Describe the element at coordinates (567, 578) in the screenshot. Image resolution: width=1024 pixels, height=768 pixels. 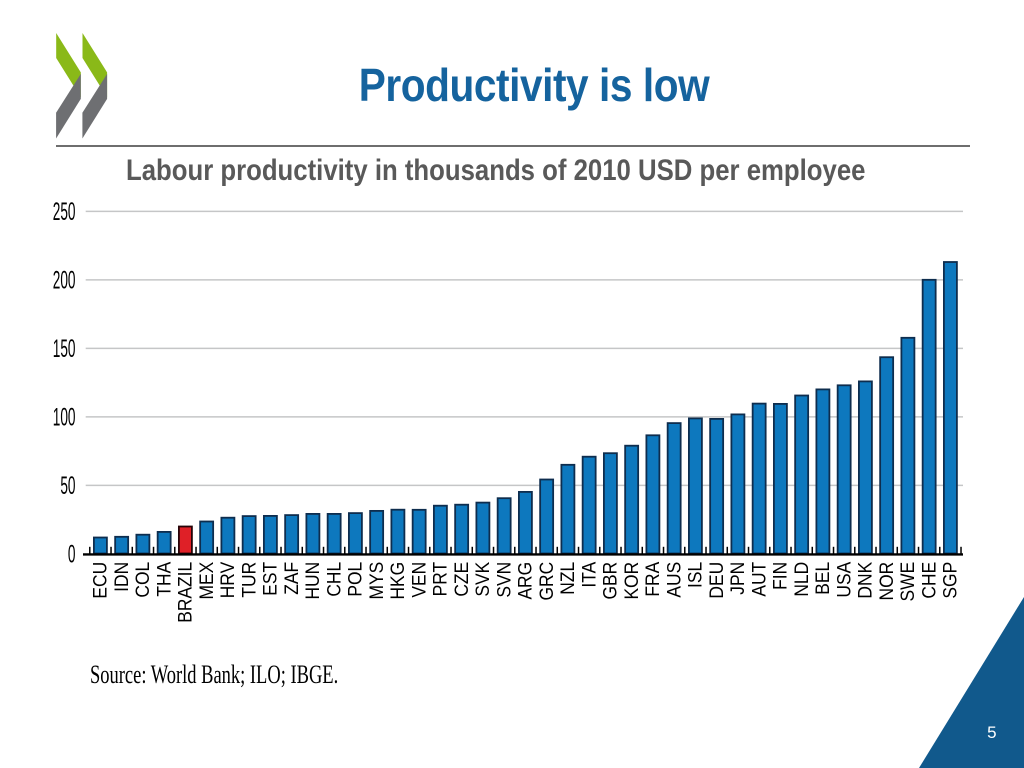
I see `svg-text: NZL` at that location.